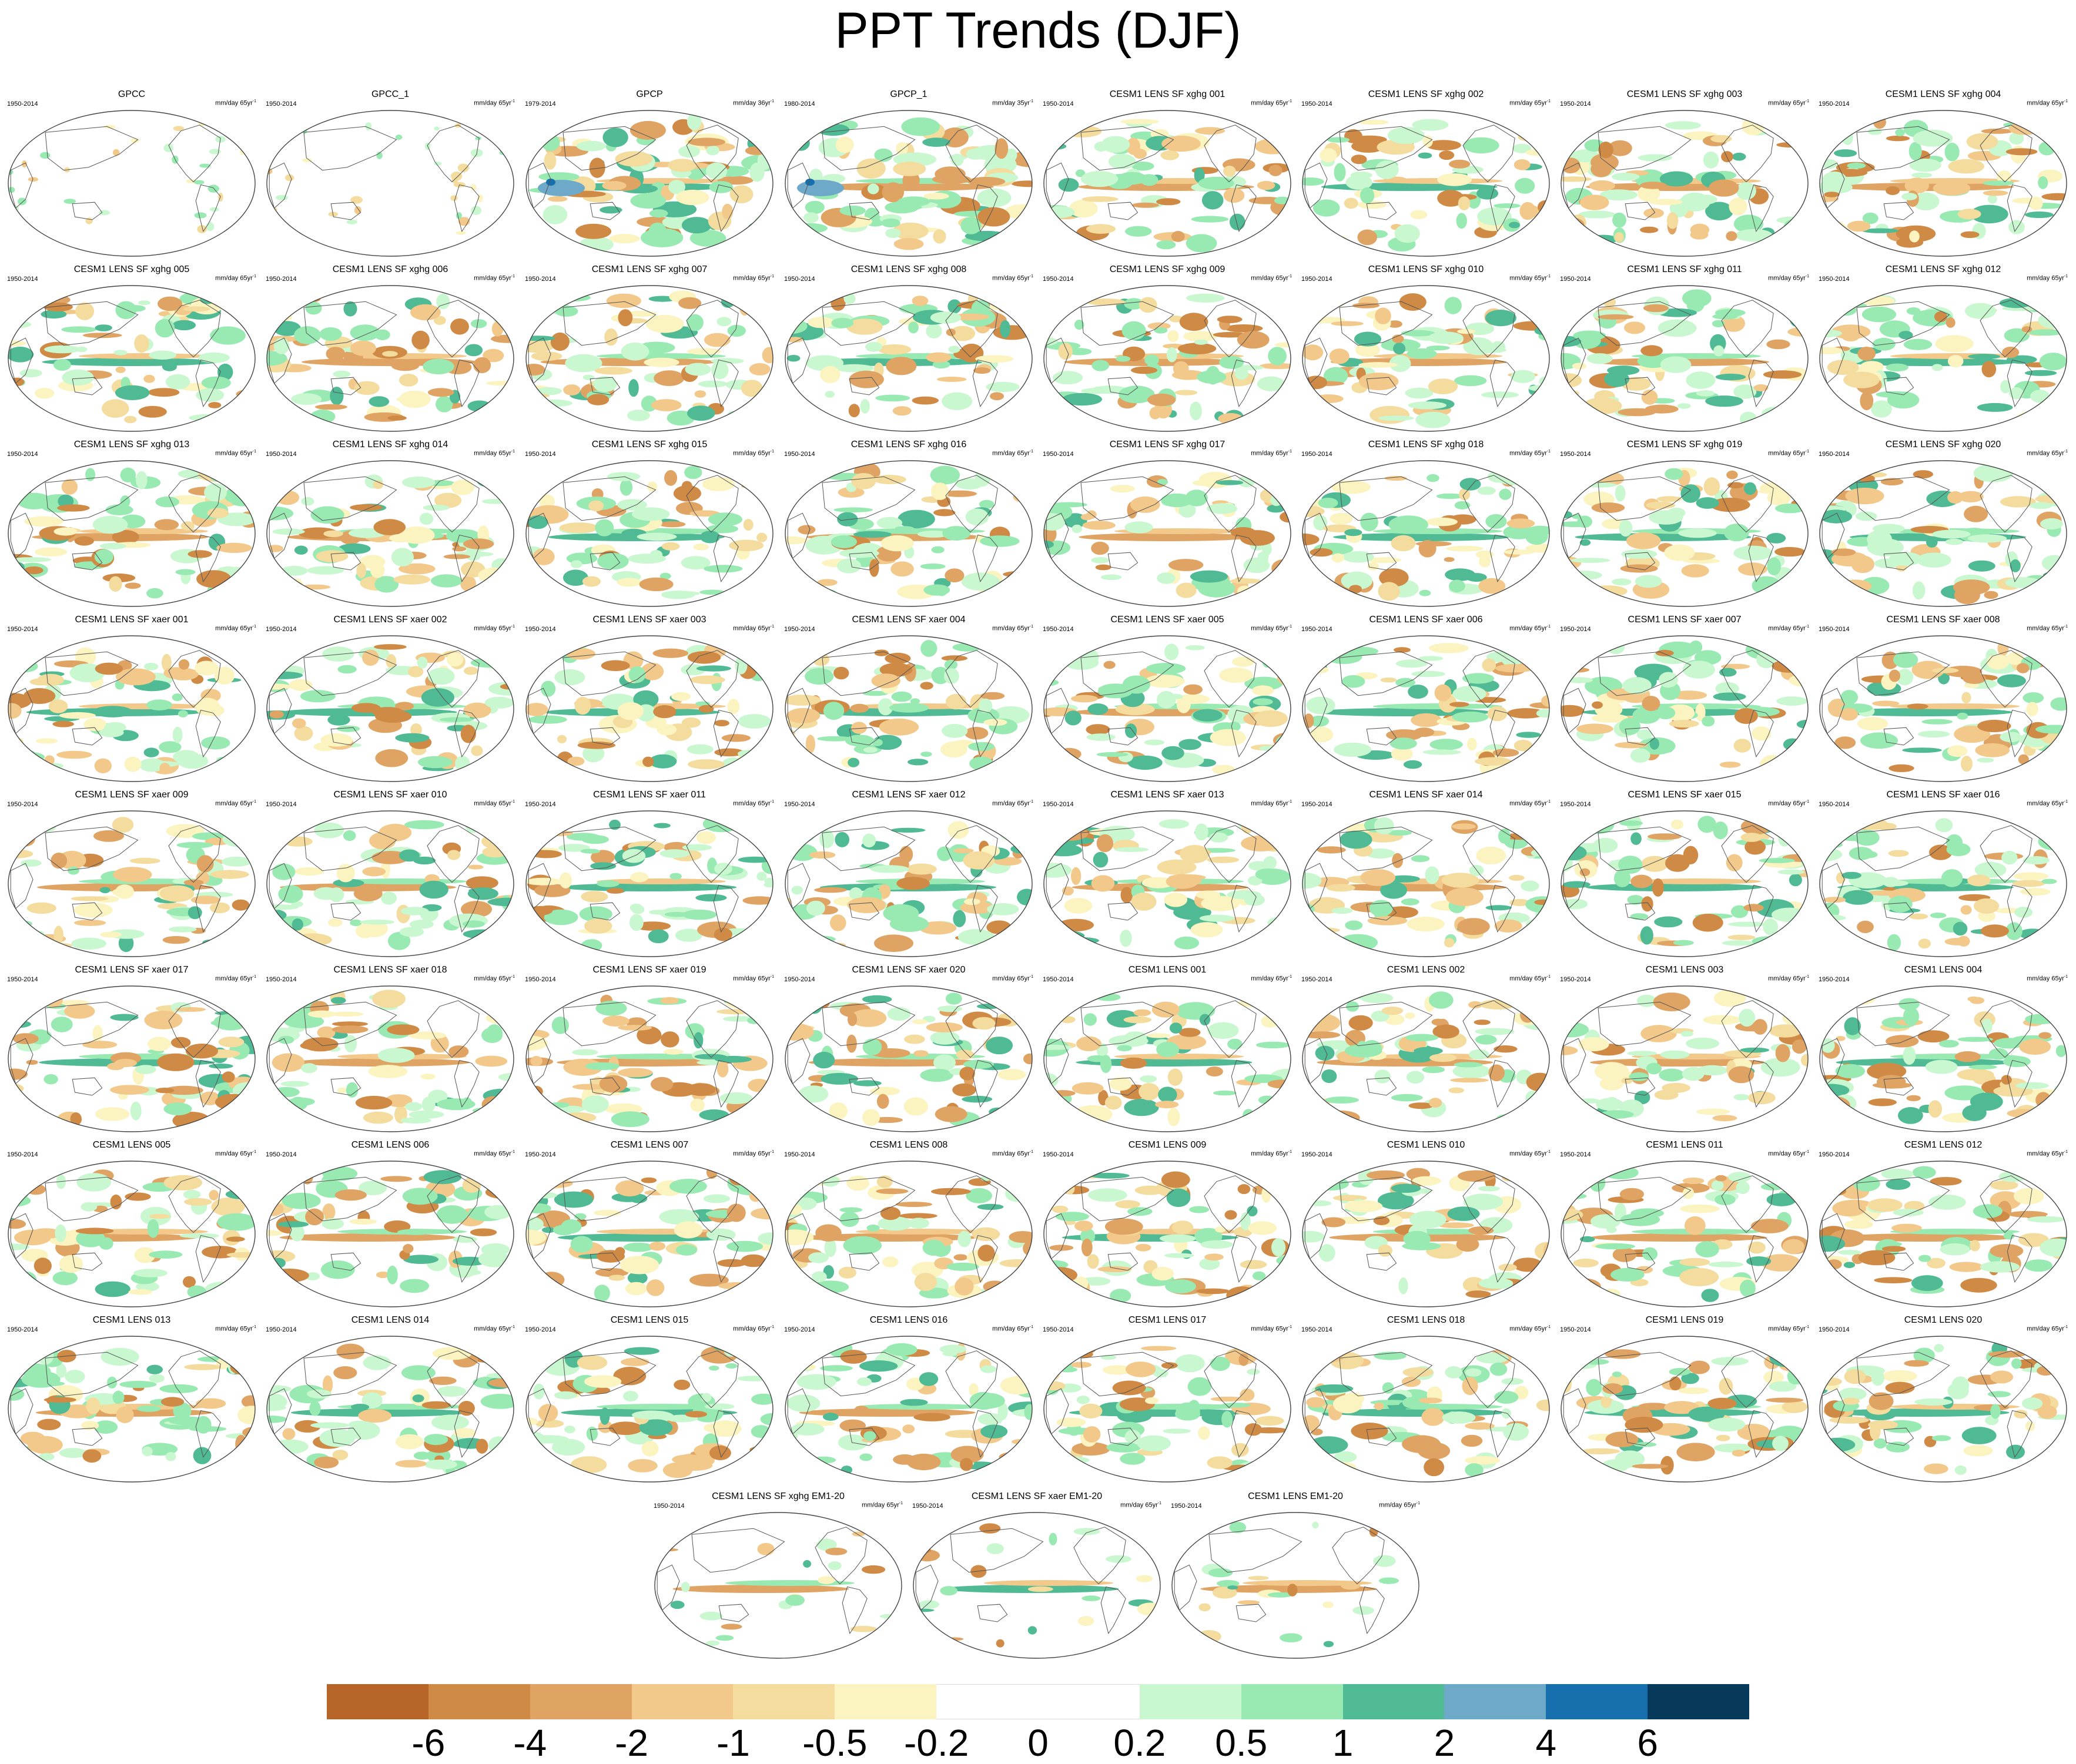  What do you see at coordinates (131, 1409) in the screenshot?
I see `robinson-map` at bounding box center [131, 1409].